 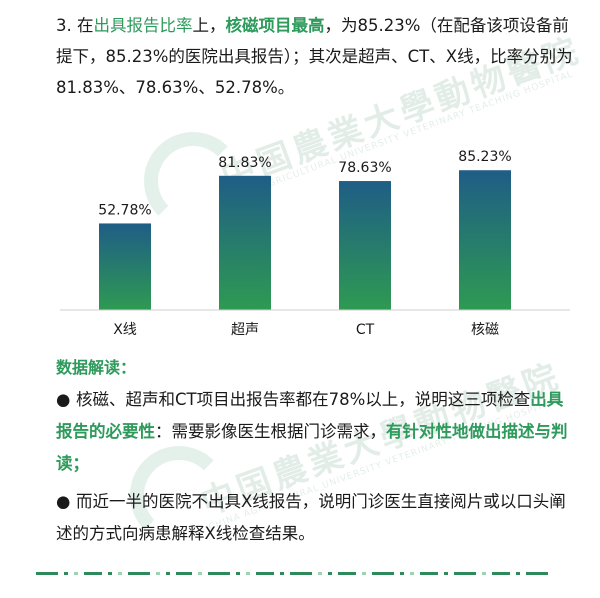 I want to click on bar-value-label-2: 81.83%, so click(x=244, y=163).